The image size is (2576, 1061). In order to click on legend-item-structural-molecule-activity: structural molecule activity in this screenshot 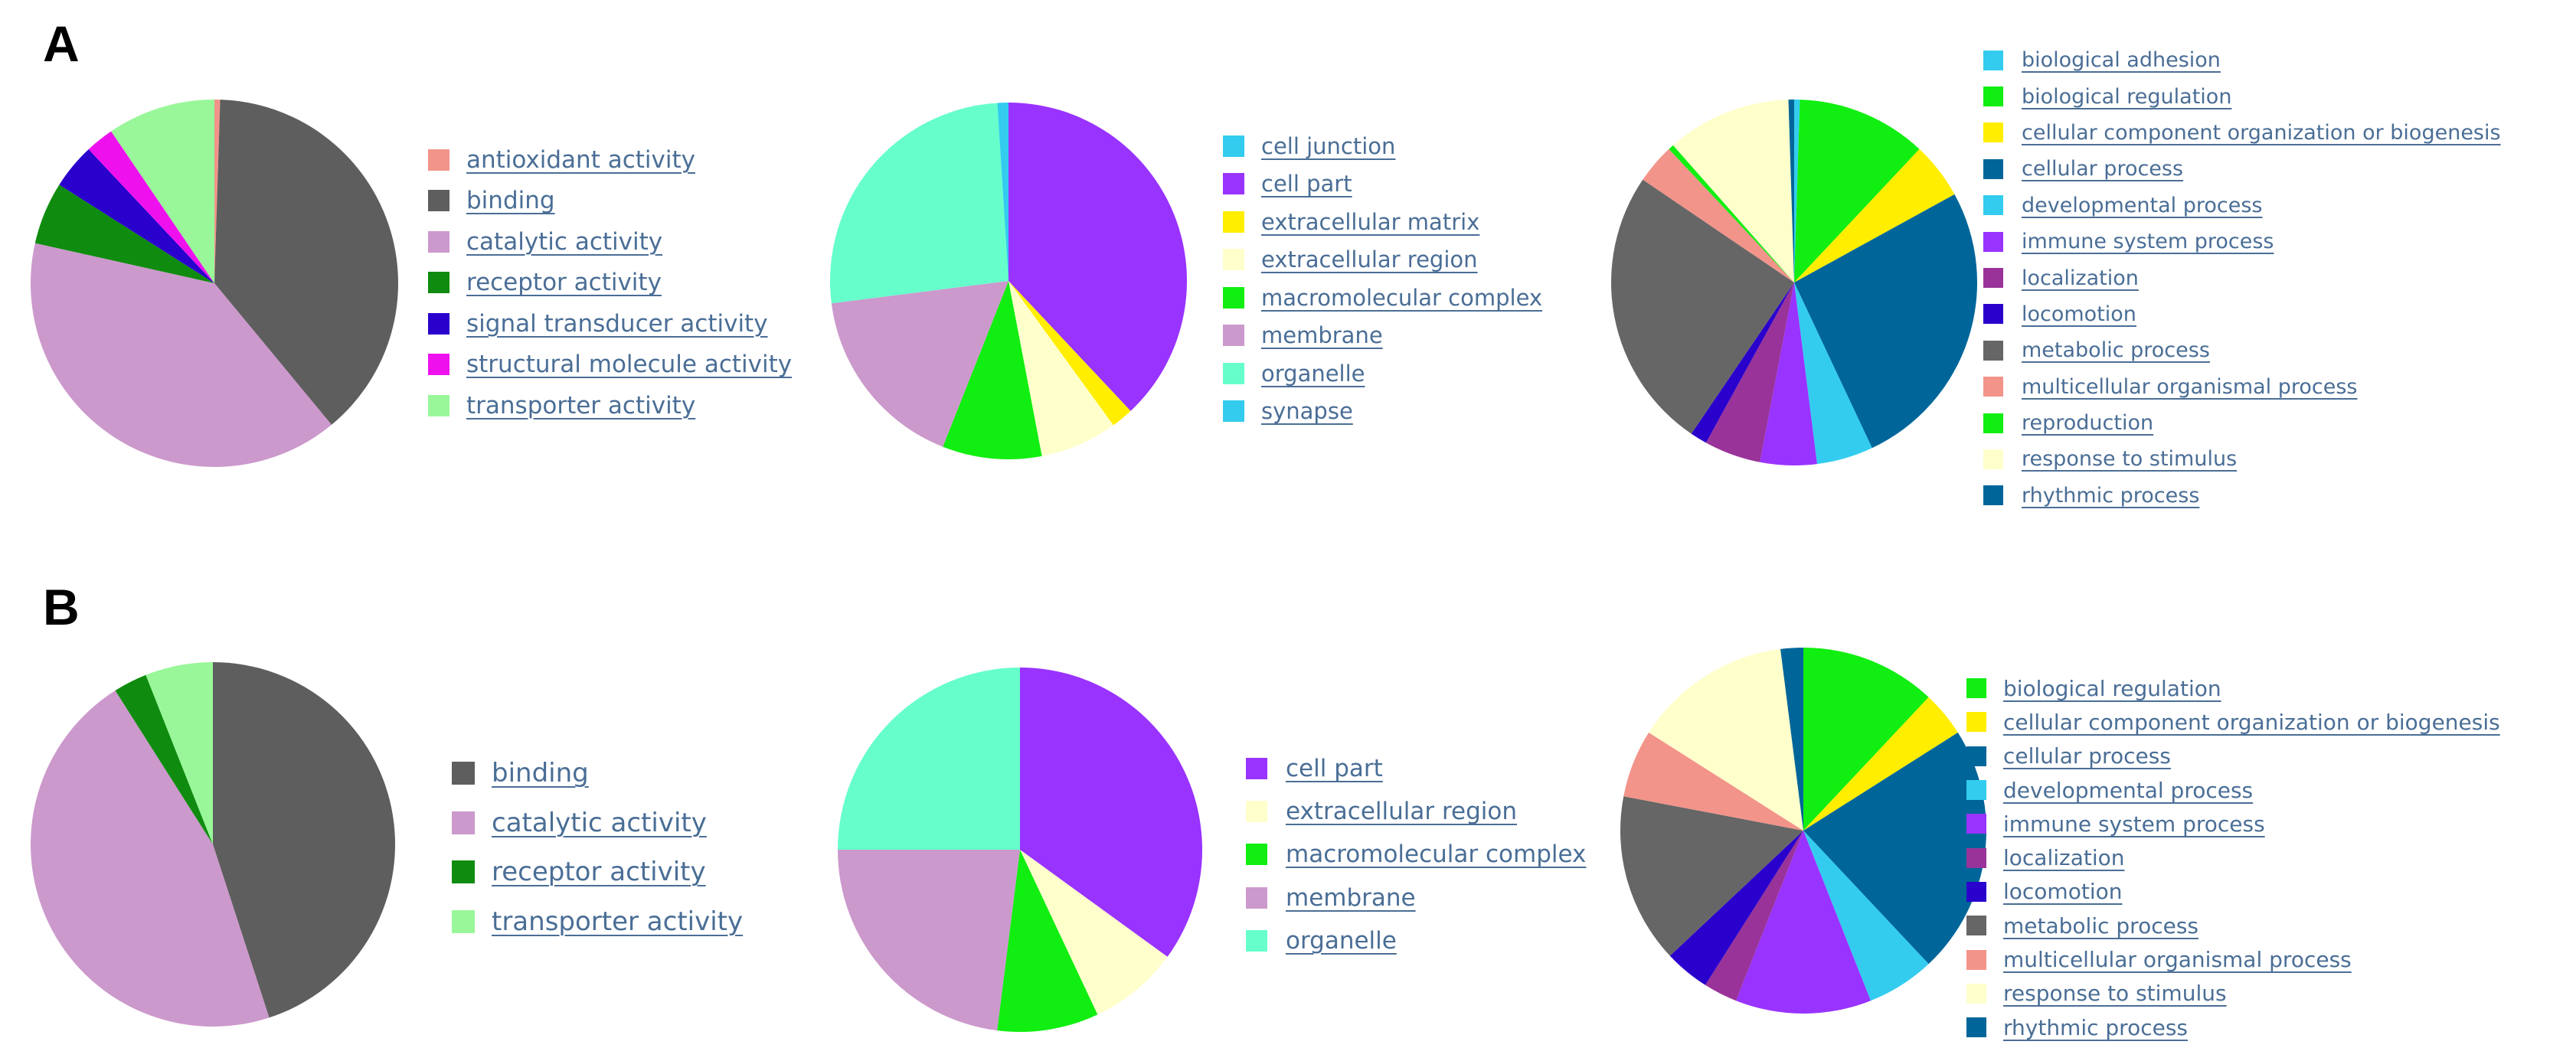, I will do `click(610, 365)`.